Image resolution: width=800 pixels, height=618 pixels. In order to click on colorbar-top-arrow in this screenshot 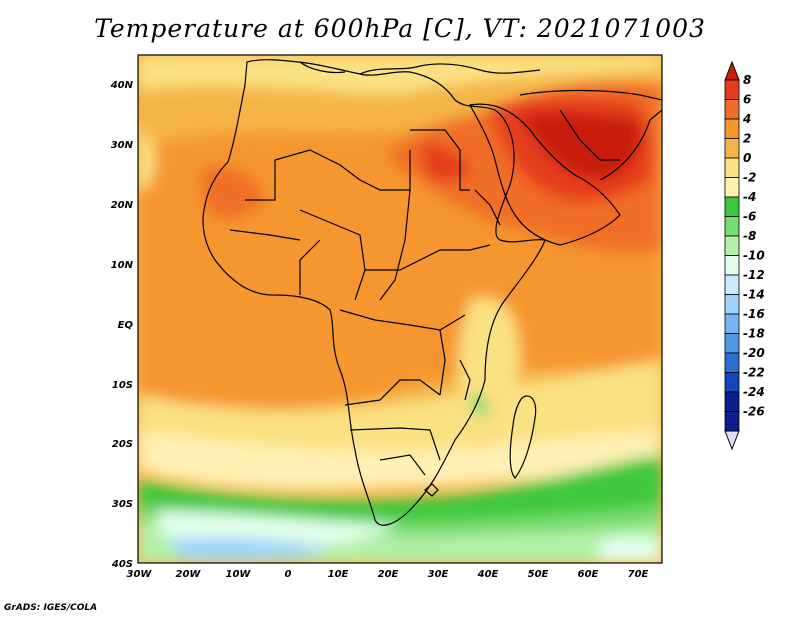, I will do `click(732, 70)`.